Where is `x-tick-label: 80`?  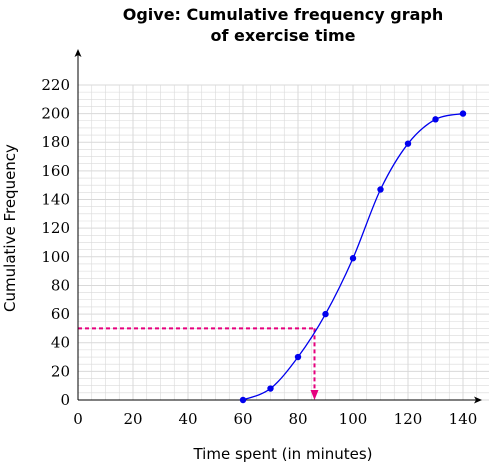
x-tick-label: 80 is located at coordinates (297, 419).